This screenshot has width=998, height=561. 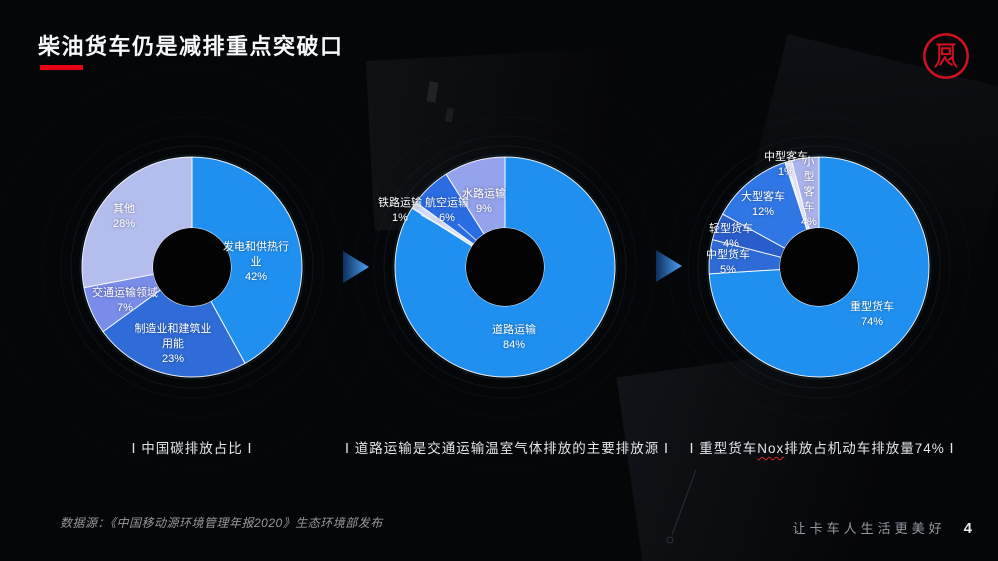 I want to click on chart2-caption: Ⅰ 道路运输是交通运输温室气体排放的主要排放源 Ⅰ, so click(x=507, y=447).